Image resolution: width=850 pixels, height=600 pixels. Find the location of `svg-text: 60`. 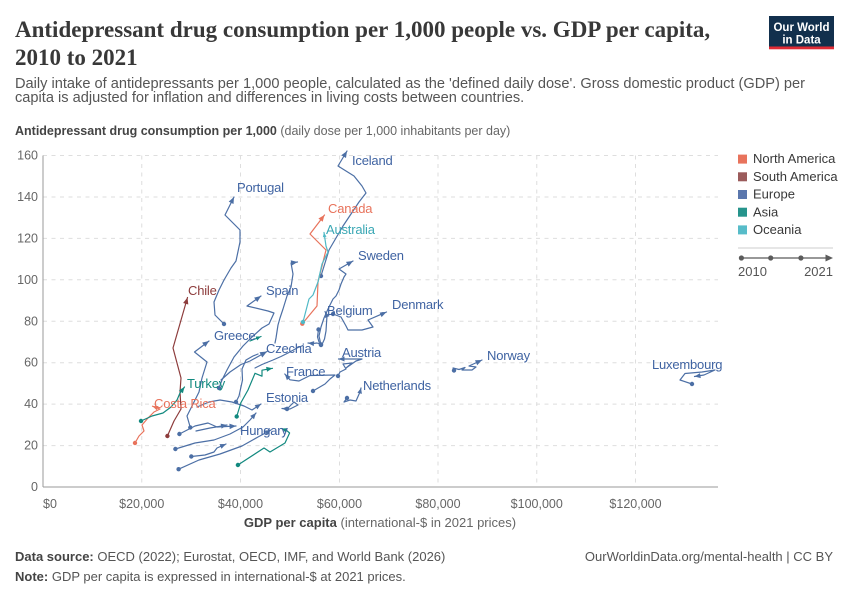

svg-text: 60 is located at coordinates (31, 363).